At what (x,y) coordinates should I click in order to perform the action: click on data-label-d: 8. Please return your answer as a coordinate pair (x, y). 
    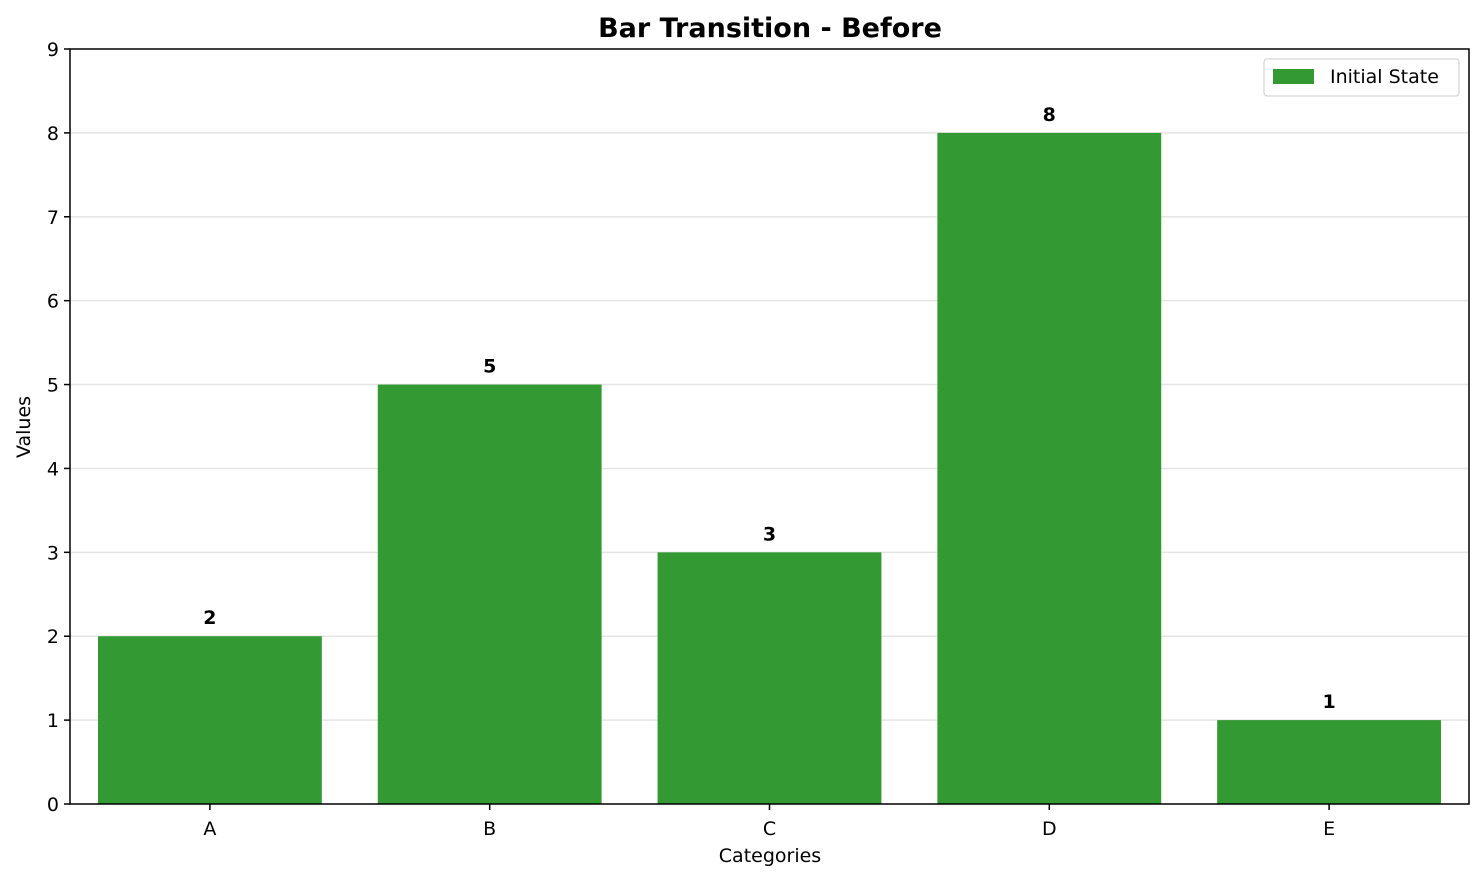
    Looking at the image, I should click on (1049, 115).